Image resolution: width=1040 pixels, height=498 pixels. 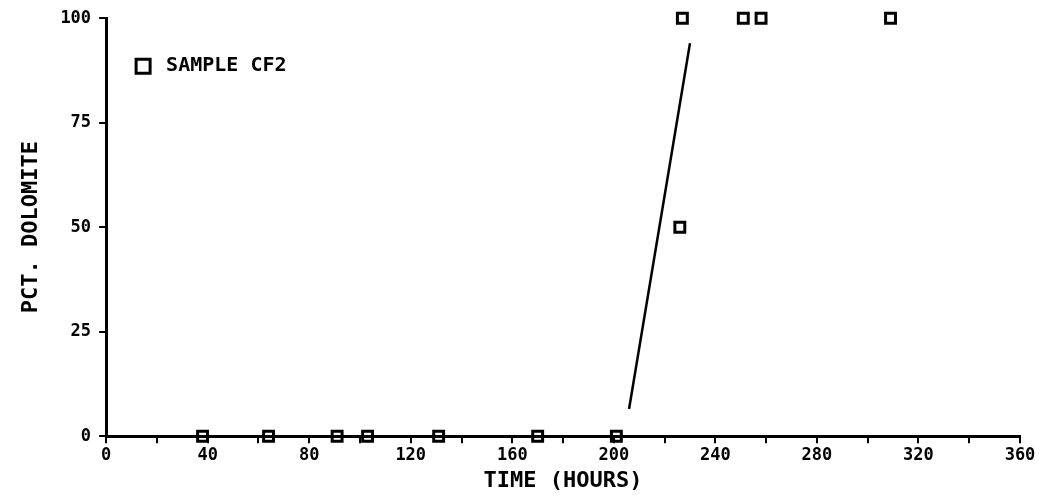 I want to click on x-tick-label: 320, so click(x=918, y=453).